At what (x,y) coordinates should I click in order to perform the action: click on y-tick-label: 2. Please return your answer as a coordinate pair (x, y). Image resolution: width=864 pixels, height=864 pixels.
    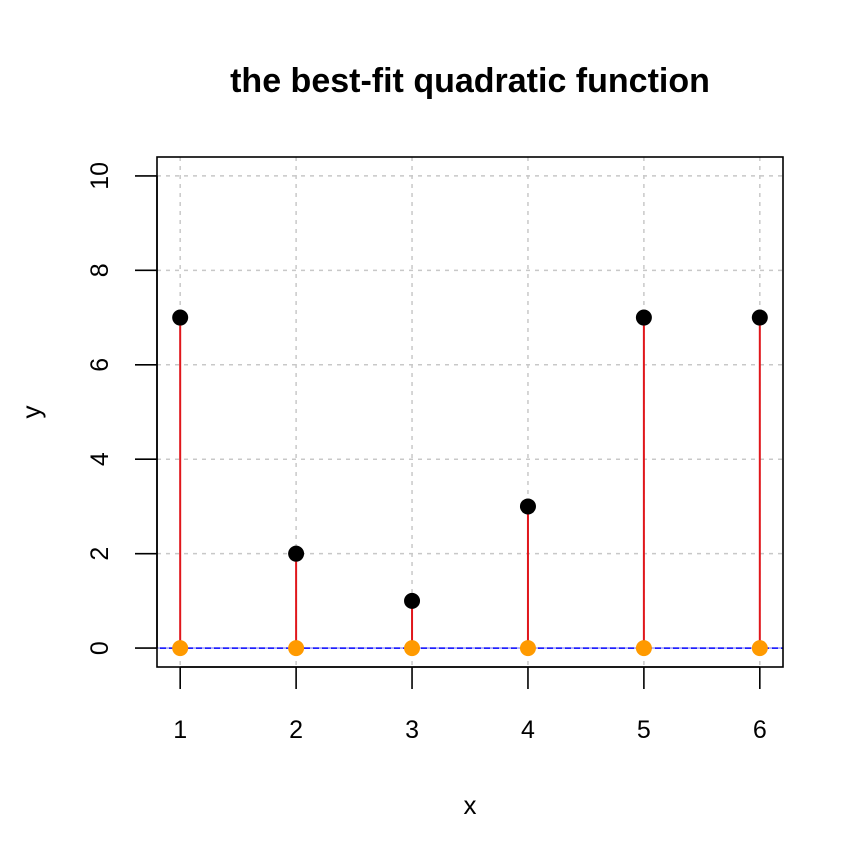
    Looking at the image, I should click on (100, 554).